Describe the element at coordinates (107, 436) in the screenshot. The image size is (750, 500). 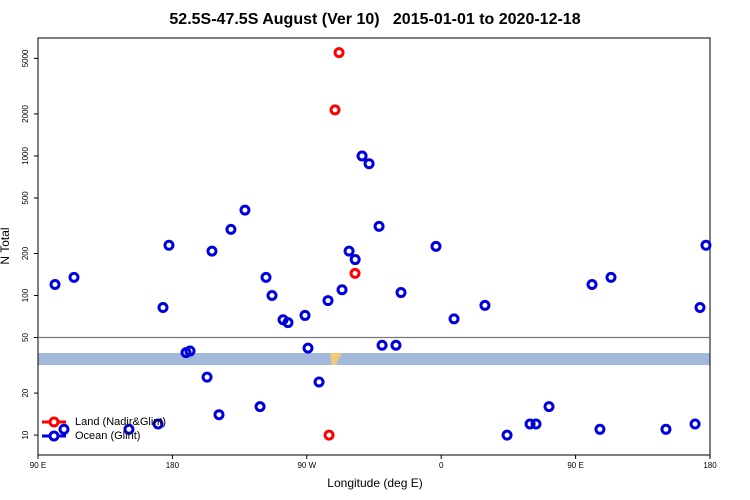
I see `legend-label: Ocean (Glint)` at that location.